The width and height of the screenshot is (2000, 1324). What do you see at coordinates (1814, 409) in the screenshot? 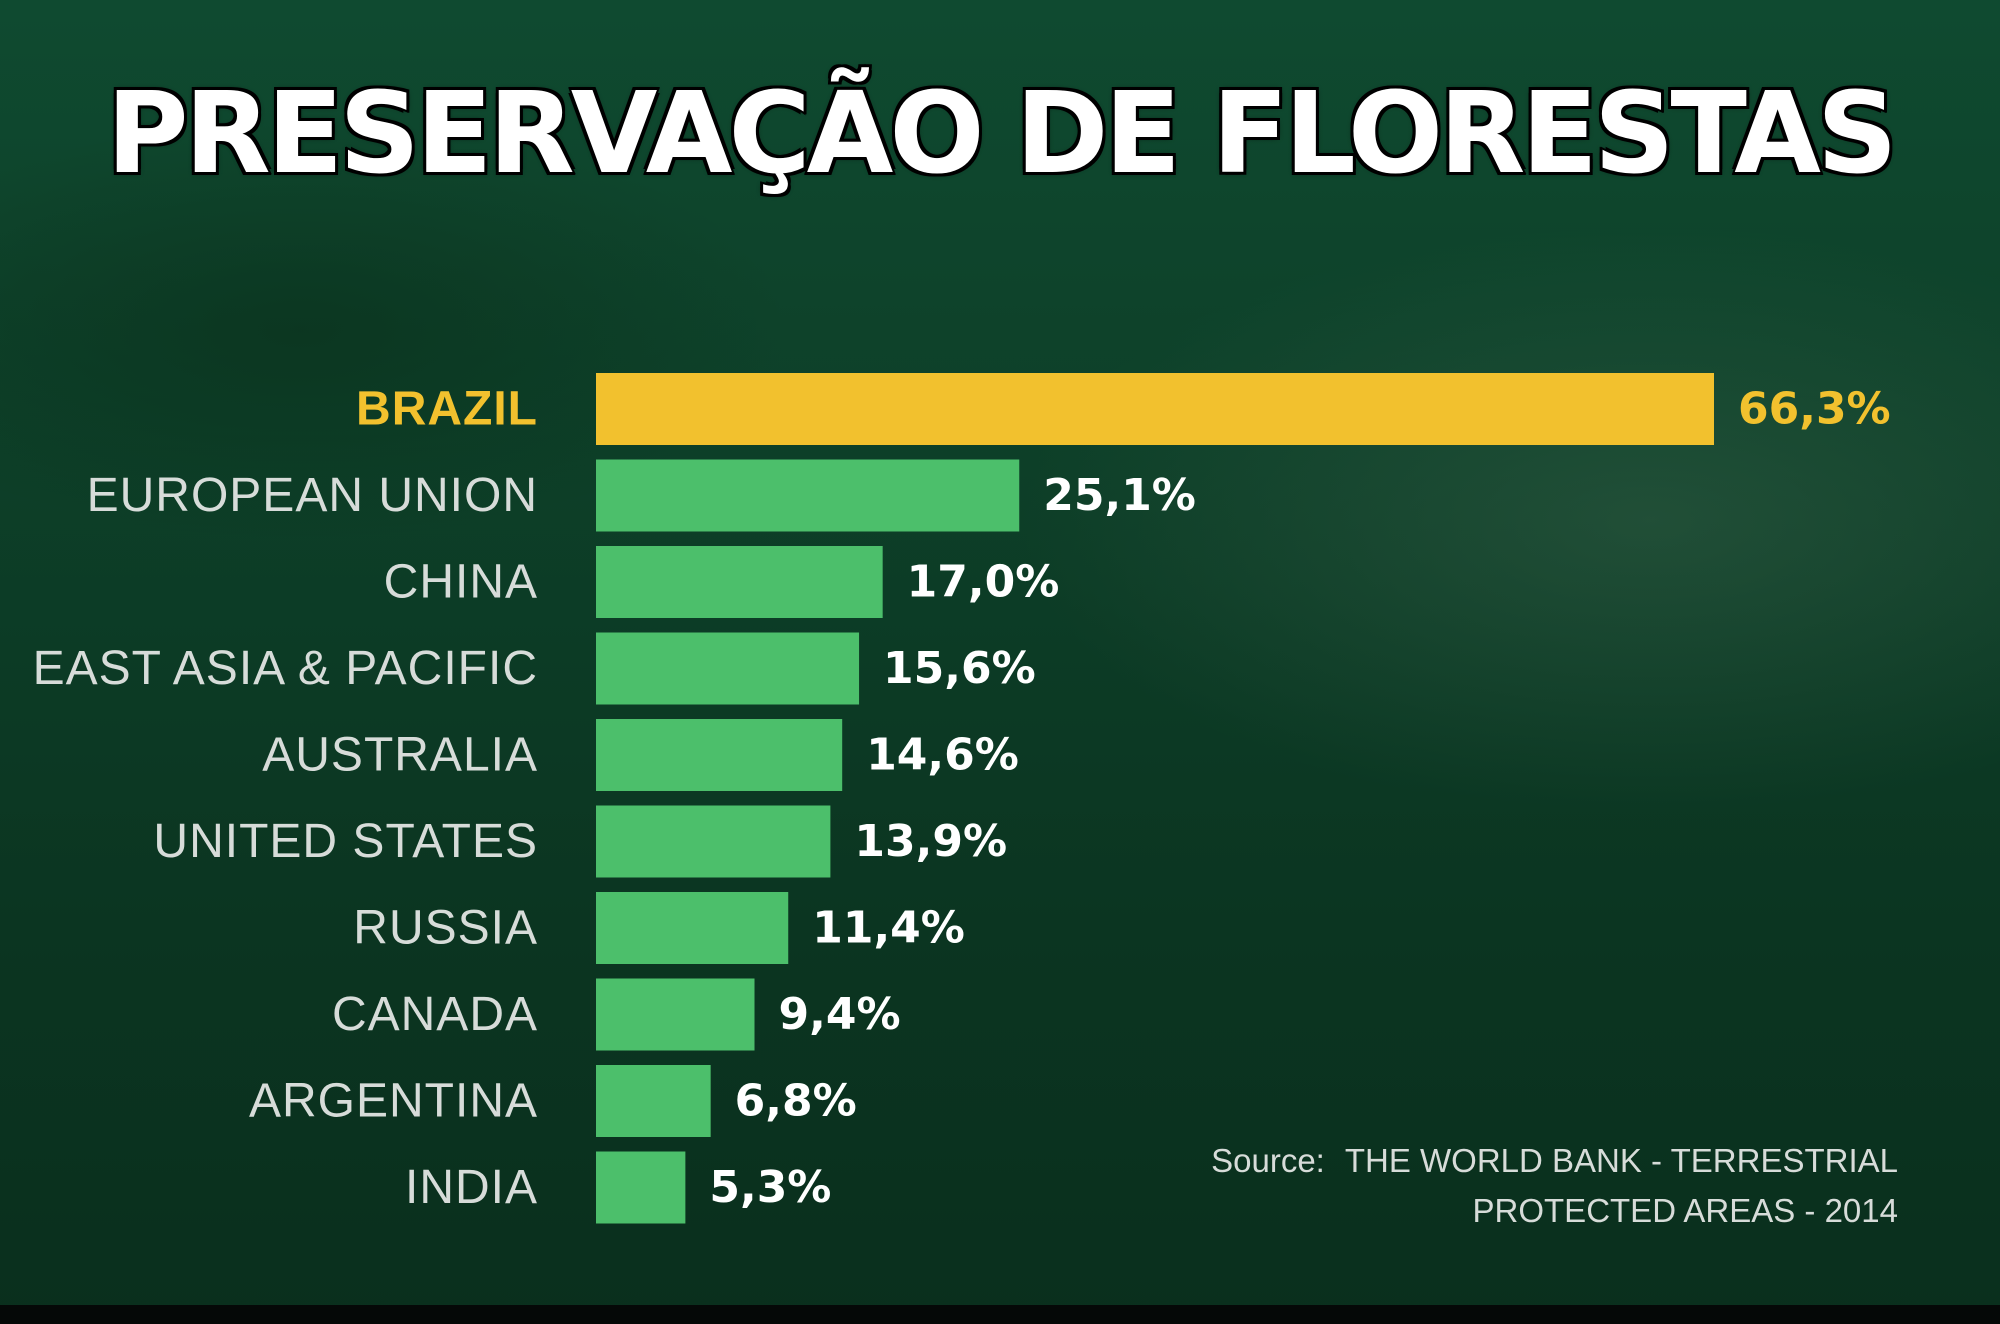
I see `data-label: 66,3%` at bounding box center [1814, 409].